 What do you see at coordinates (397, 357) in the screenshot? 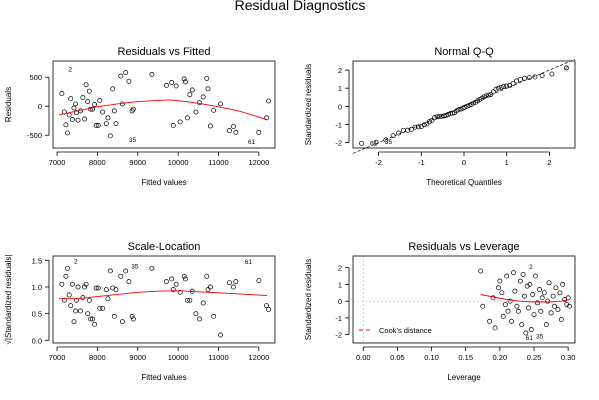
I see `x-tick-label: 0.05` at bounding box center [397, 357].